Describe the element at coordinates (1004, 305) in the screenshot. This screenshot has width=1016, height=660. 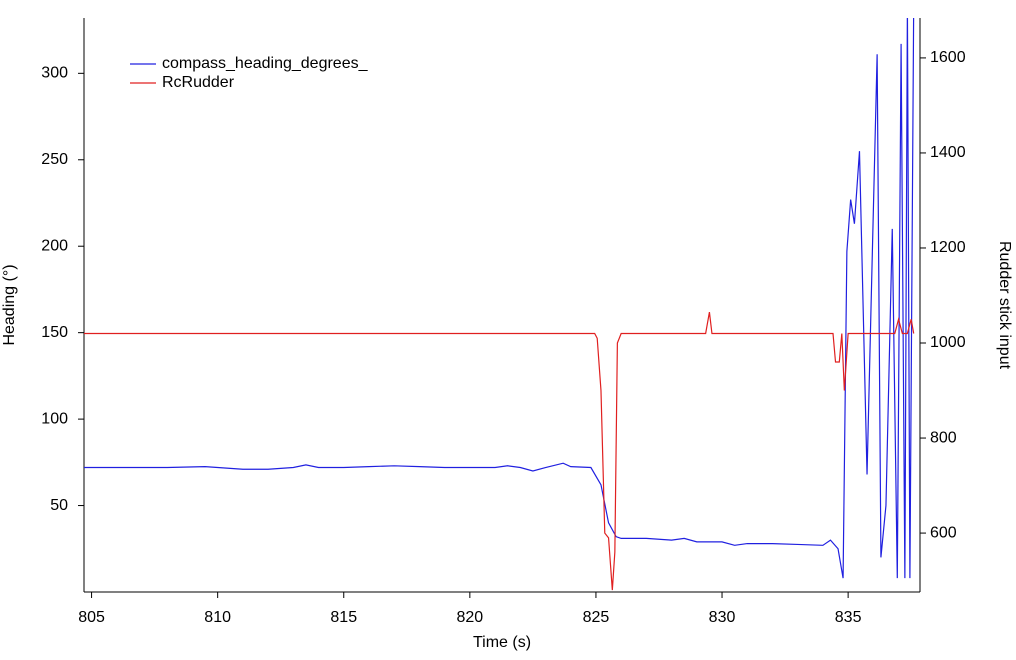
I see `y2-axis-label: Rudder stick input` at that location.